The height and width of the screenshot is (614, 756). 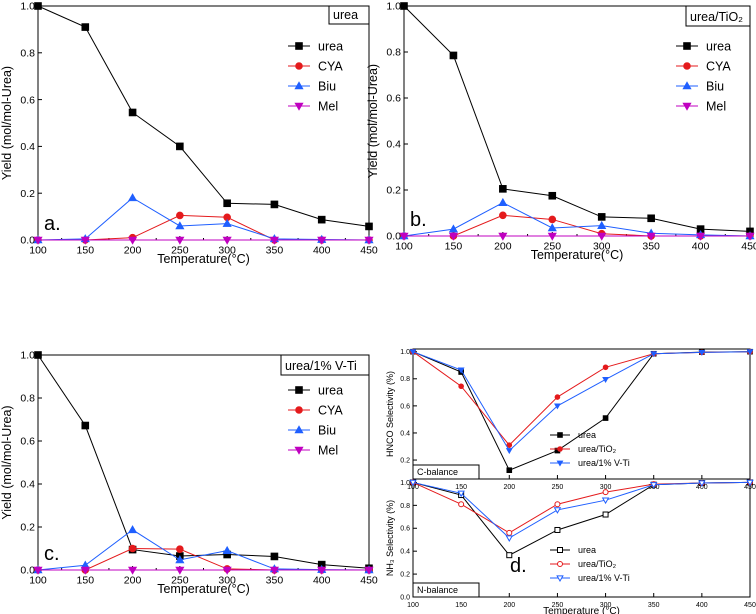 I want to click on panel-letter: c., so click(x=52, y=554).